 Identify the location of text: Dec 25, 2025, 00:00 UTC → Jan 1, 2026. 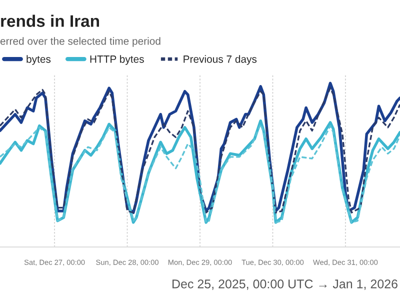
(285, 285).